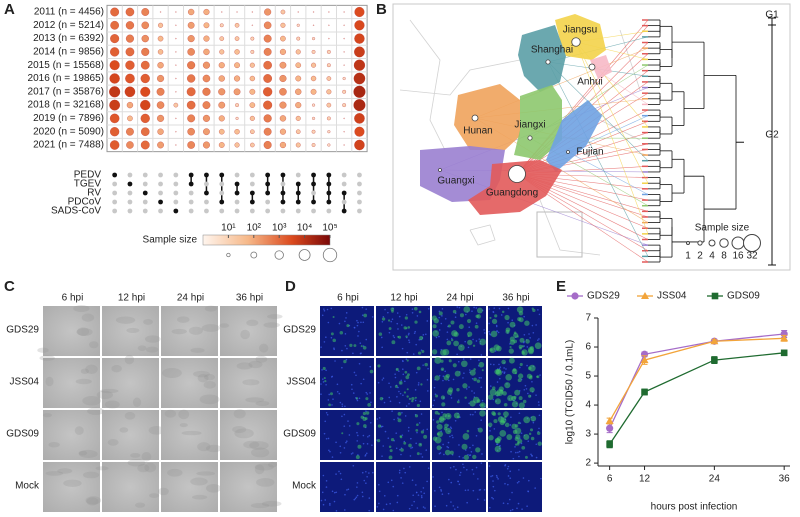  I want to click on fluorescence-image, so click(403, 331).